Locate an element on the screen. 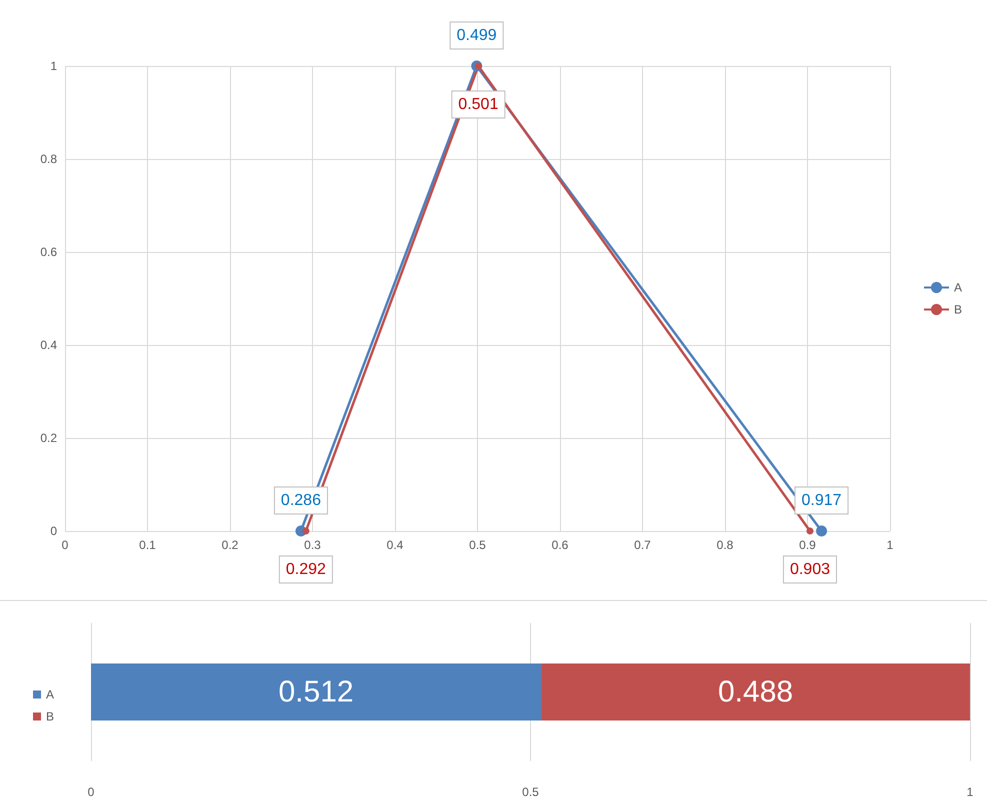 Image resolution: width=987 pixels, height=809 pixels. x-tick-label: 0.4 is located at coordinates (395, 545).